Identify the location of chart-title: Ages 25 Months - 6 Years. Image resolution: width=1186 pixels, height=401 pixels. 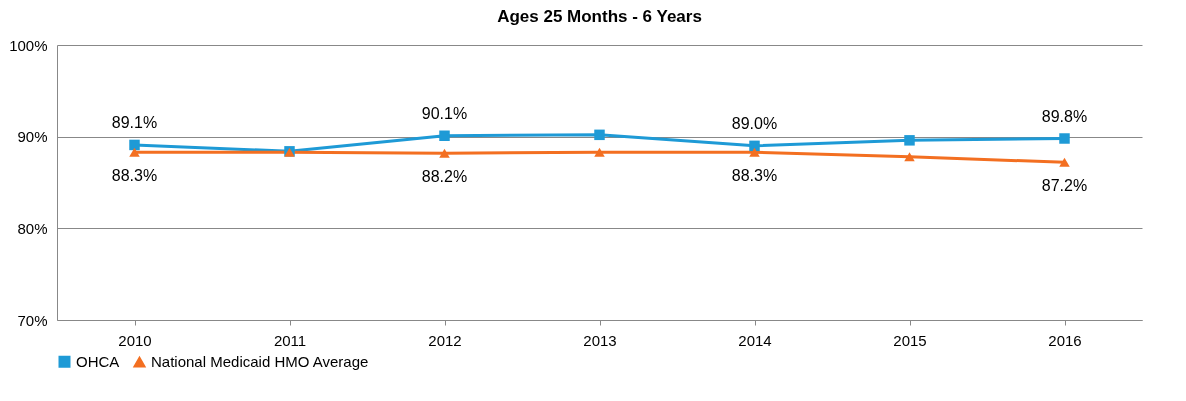
(599, 16).